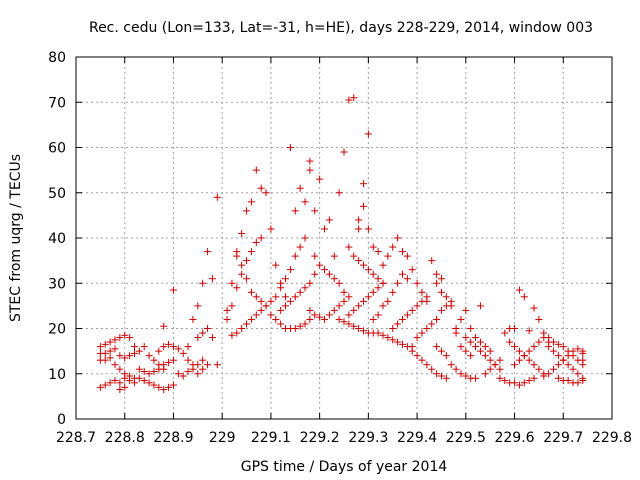 The width and height of the screenshot is (640, 480). Describe the element at coordinates (57, 149) in the screenshot. I see `y-tick-label: 60` at that location.